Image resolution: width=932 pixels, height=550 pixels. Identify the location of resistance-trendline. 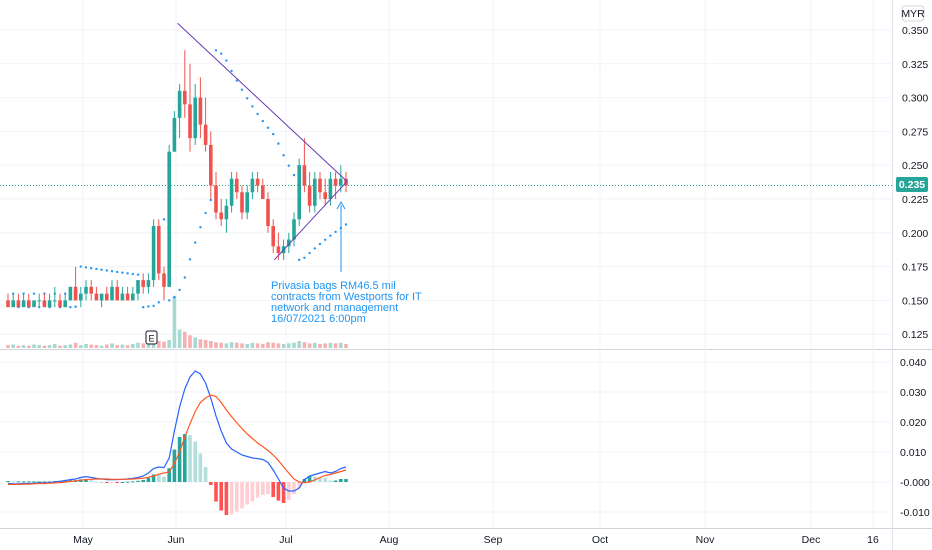
(262, 102).